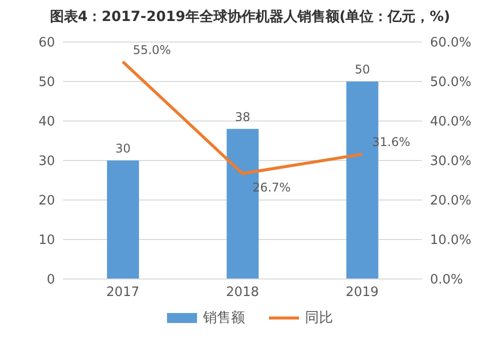 The height and width of the screenshot is (362, 500). What do you see at coordinates (224, 318) in the screenshot?
I see `legend-label: 销售额` at bounding box center [224, 318].